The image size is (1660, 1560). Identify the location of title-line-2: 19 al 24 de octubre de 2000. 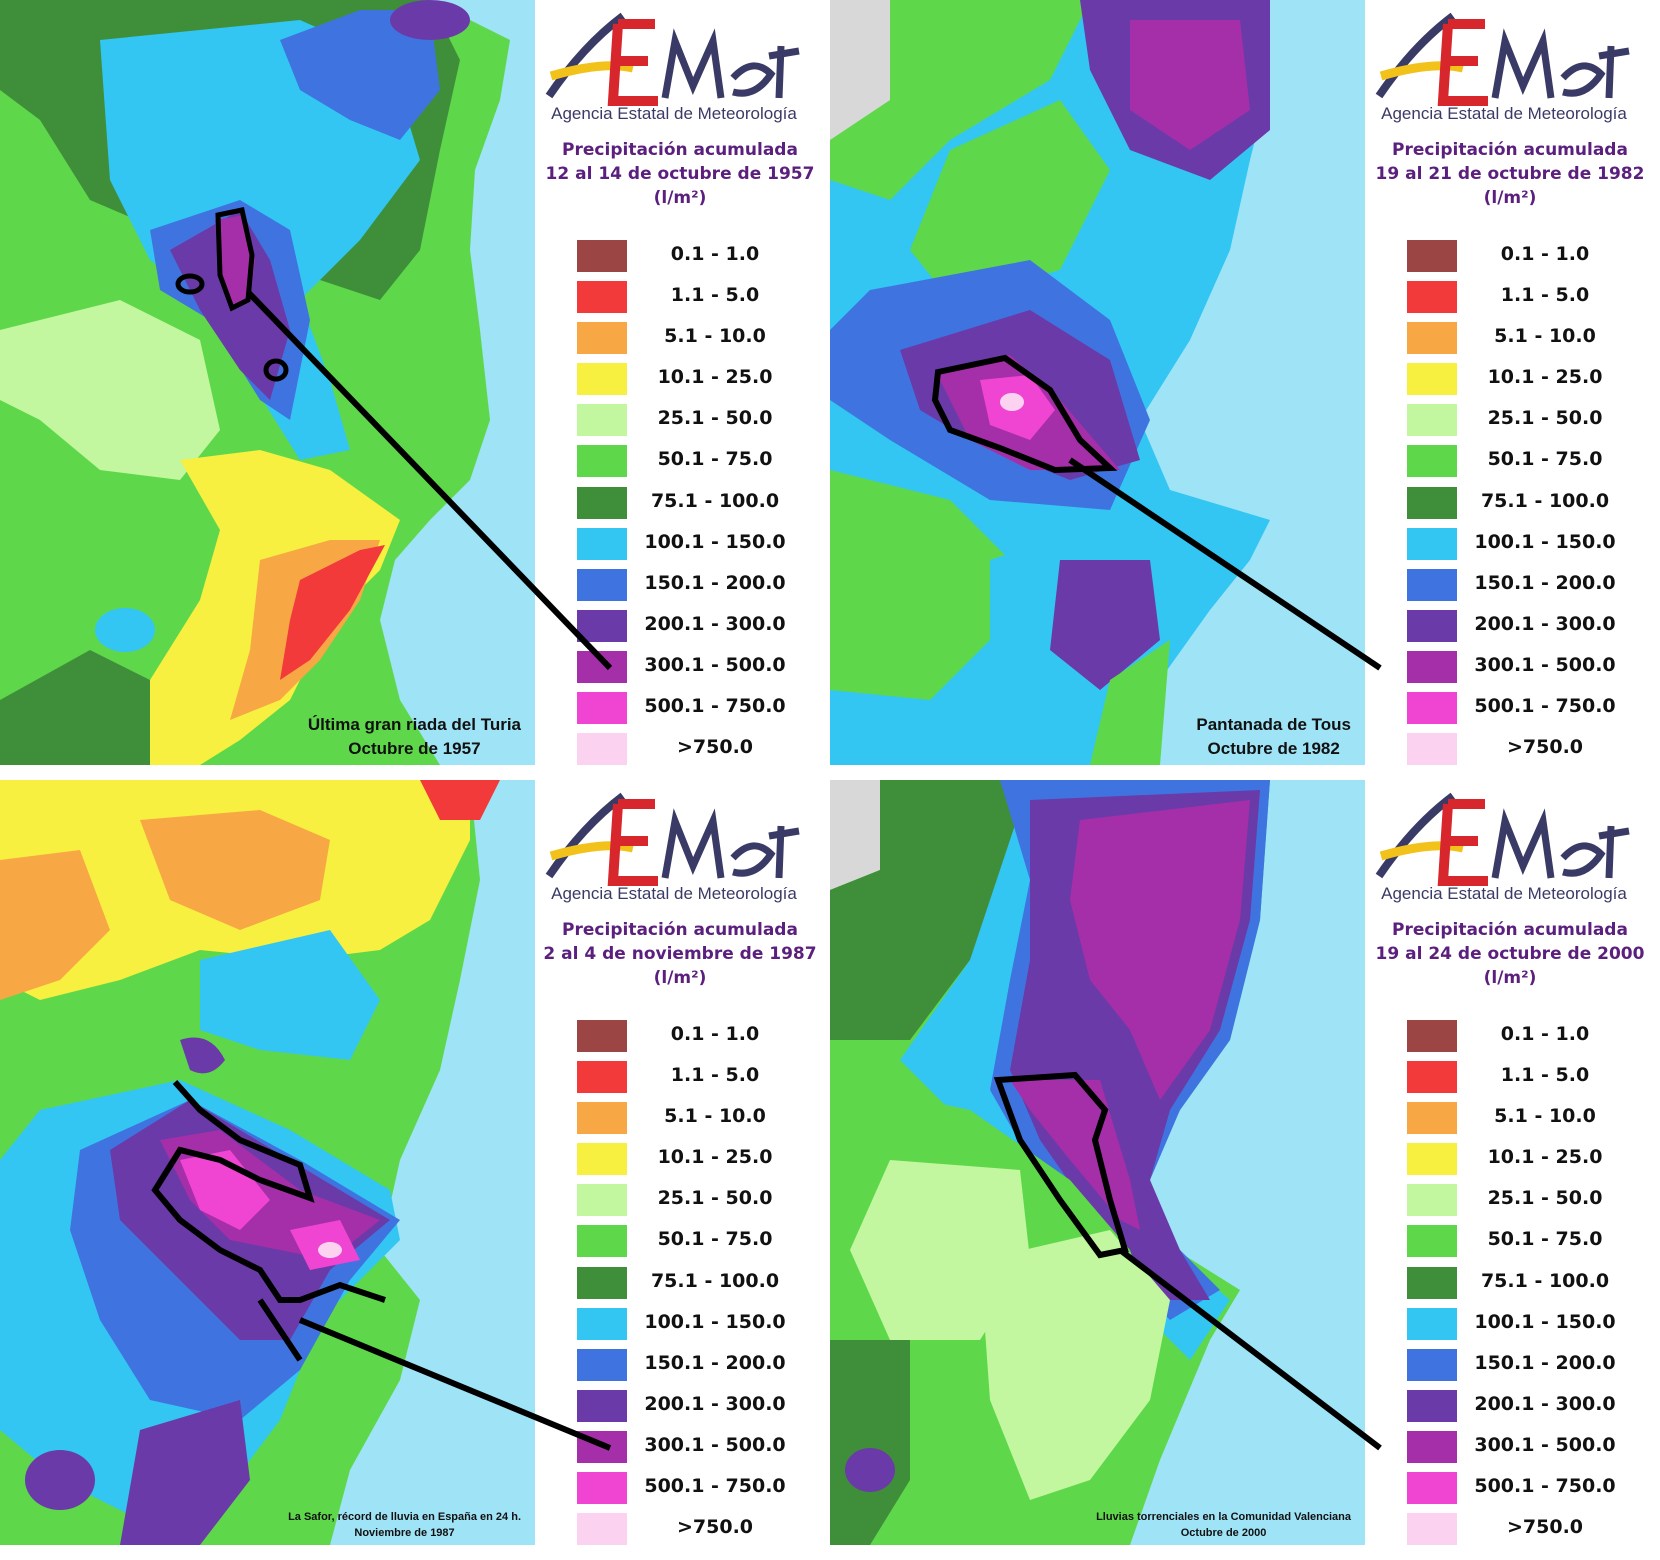
(1510, 954).